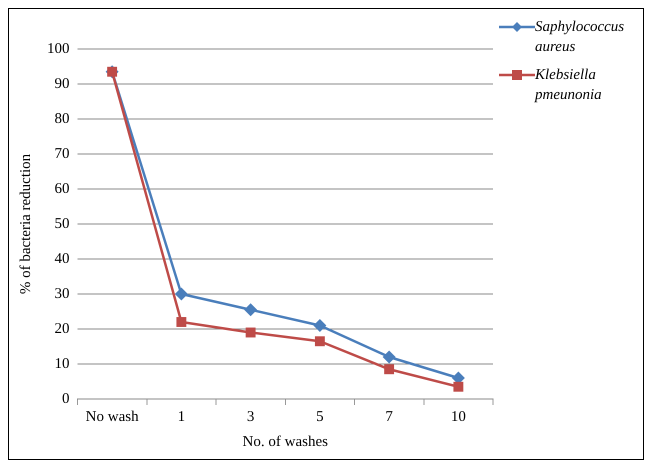 The image size is (652, 468). What do you see at coordinates (285, 442) in the screenshot?
I see `x-axis-title: No. of washes` at bounding box center [285, 442].